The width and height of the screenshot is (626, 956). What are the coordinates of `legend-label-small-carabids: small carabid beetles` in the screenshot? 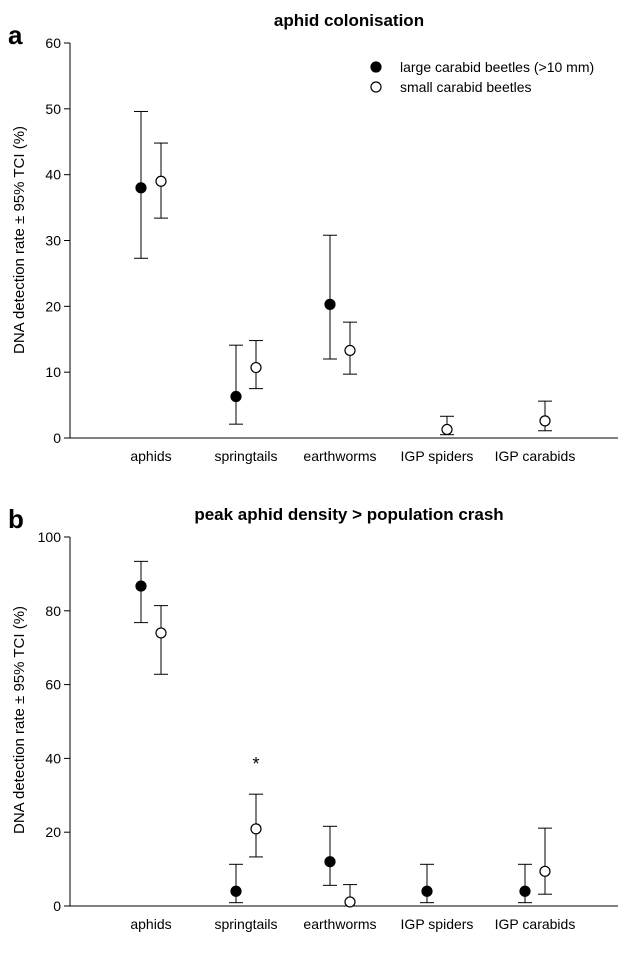 It's located at (466, 87).